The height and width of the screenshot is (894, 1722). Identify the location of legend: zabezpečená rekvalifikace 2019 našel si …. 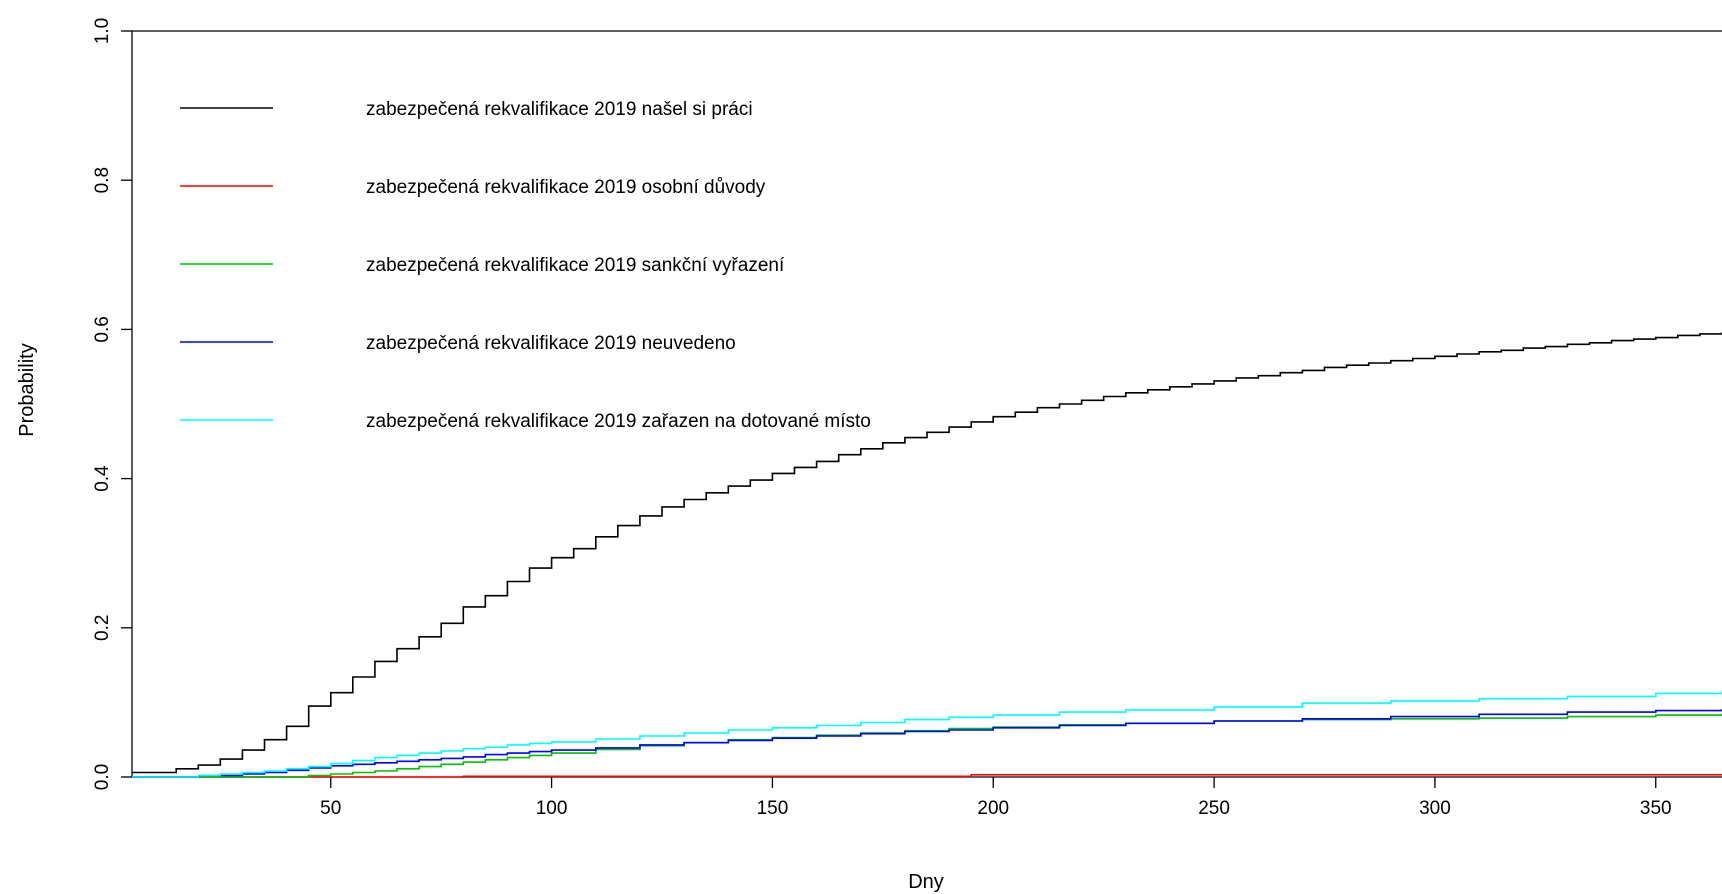
(525, 265).